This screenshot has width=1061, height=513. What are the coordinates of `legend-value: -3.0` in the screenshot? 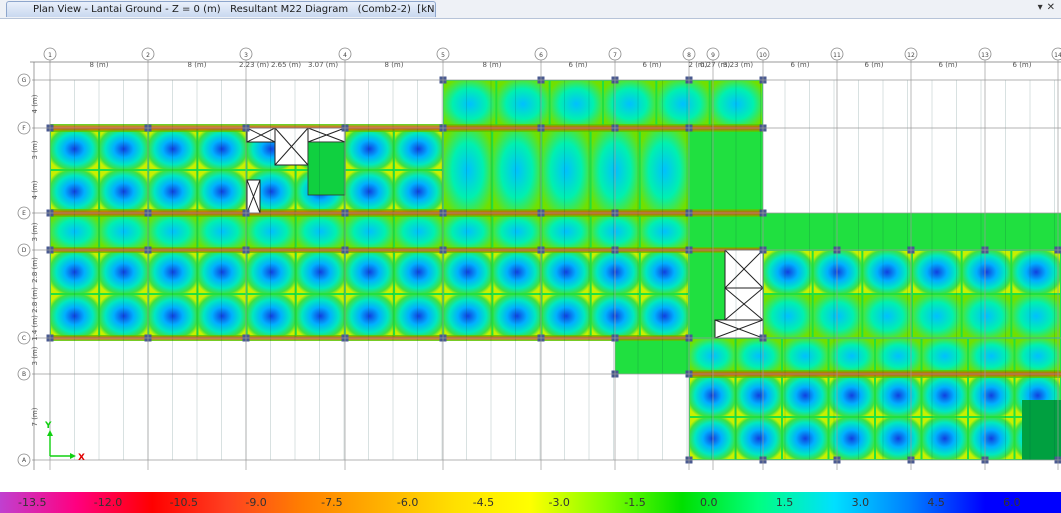 It's located at (559, 502).